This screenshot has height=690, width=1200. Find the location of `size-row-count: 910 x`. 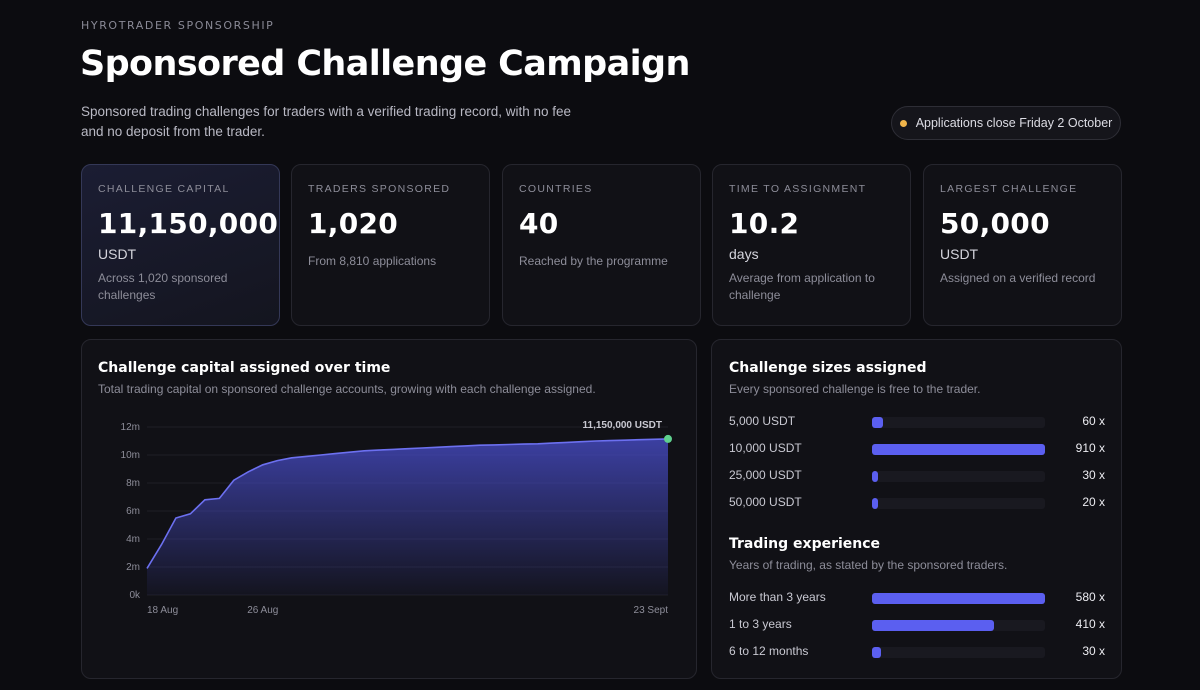

size-row-count: 910 x is located at coordinates (1090, 448).